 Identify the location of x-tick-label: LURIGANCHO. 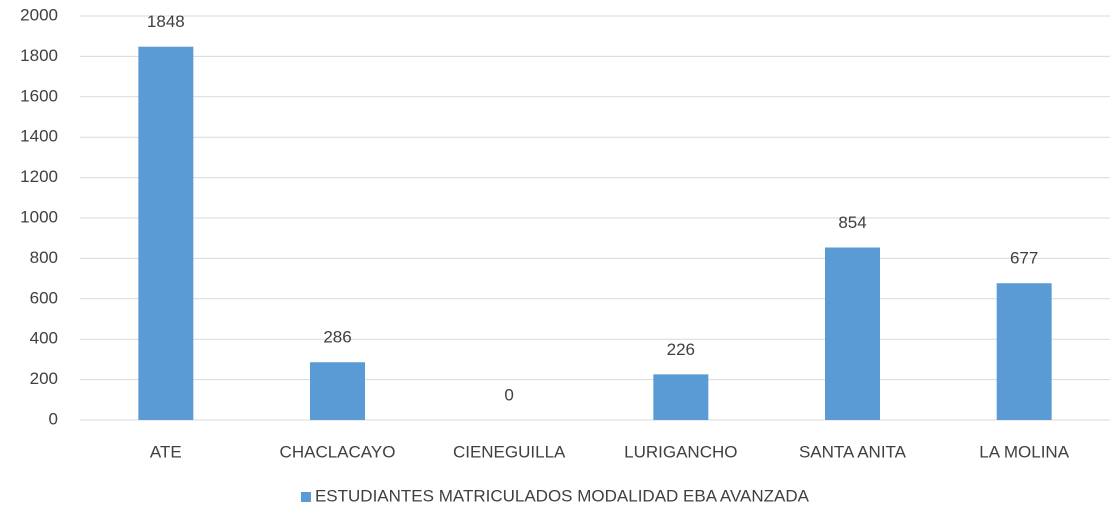
(680, 451).